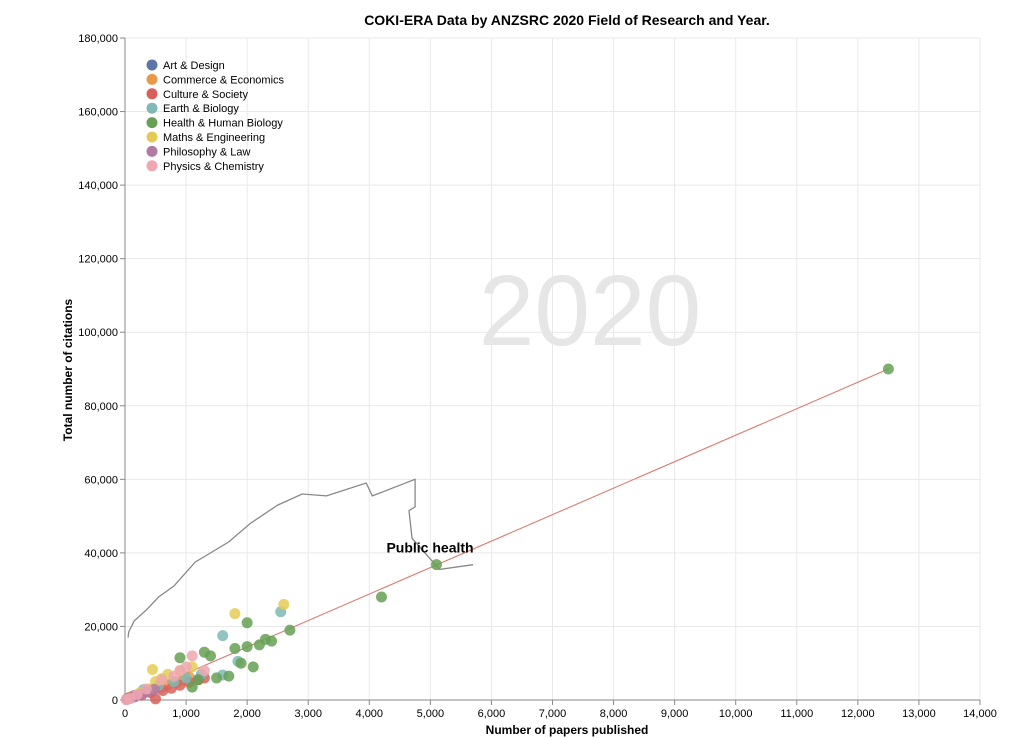 The height and width of the screenshot is (738, 1024). I want to click on x-tick-label: 1,000, so click(186, 714).